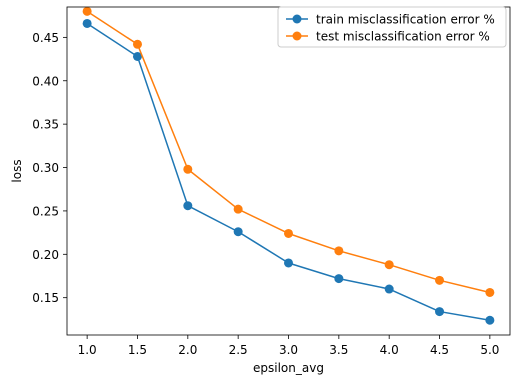  I want to click on legend-item: test misclassification error %, so click(388, 37).